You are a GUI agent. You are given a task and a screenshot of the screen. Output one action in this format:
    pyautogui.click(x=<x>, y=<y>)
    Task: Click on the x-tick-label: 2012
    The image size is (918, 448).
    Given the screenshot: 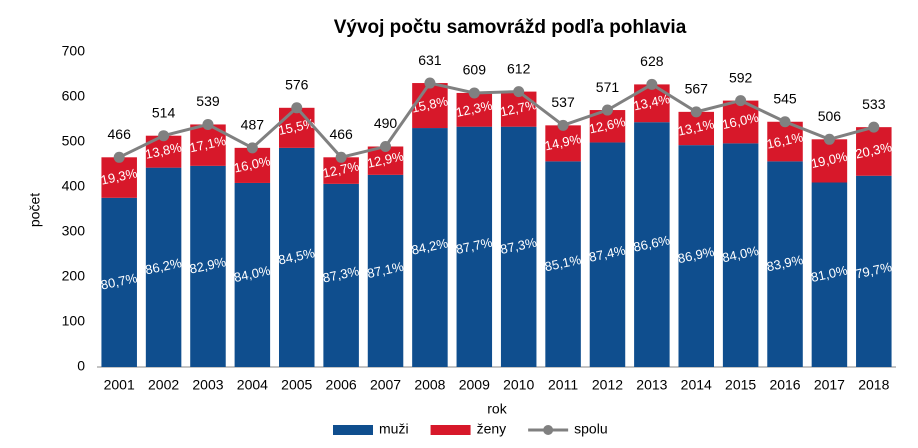 What is the action you would take?
    pyautogui.click(x=607, y=385)
    